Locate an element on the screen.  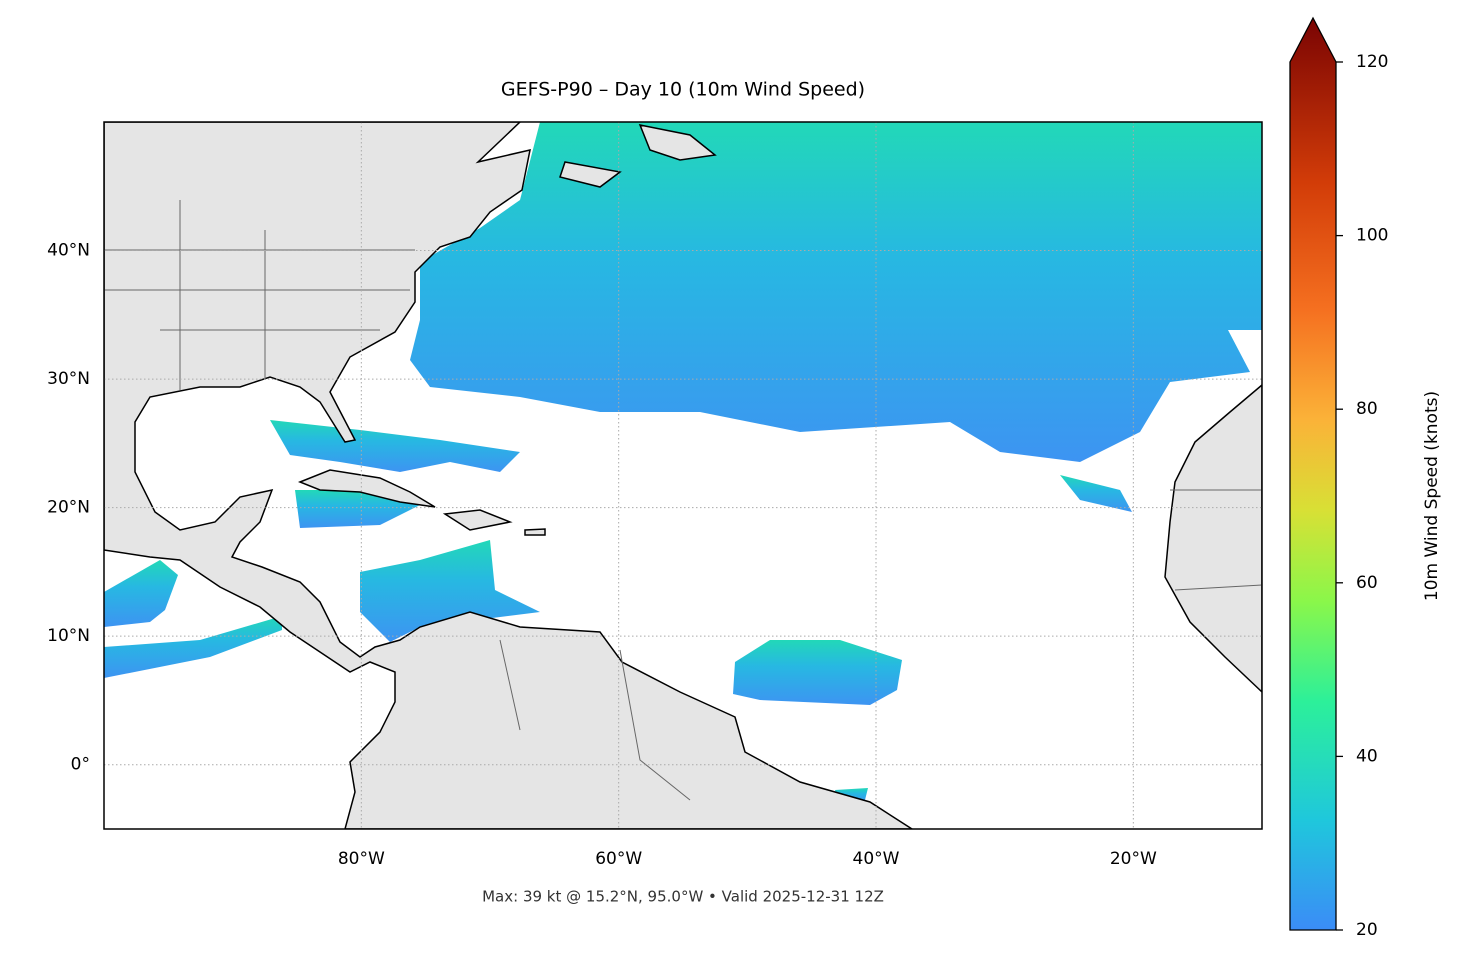
colorbar-label: 10m Wind Speed (knots) is located at coordinates (1432, 496).